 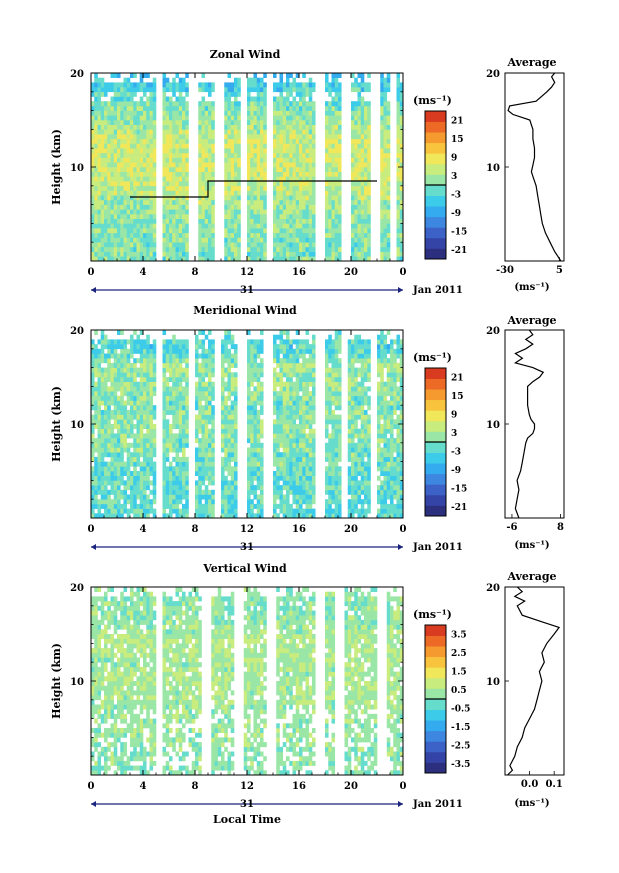 I want to click on date-bar-arrow-right, so click(x=400, y=290).